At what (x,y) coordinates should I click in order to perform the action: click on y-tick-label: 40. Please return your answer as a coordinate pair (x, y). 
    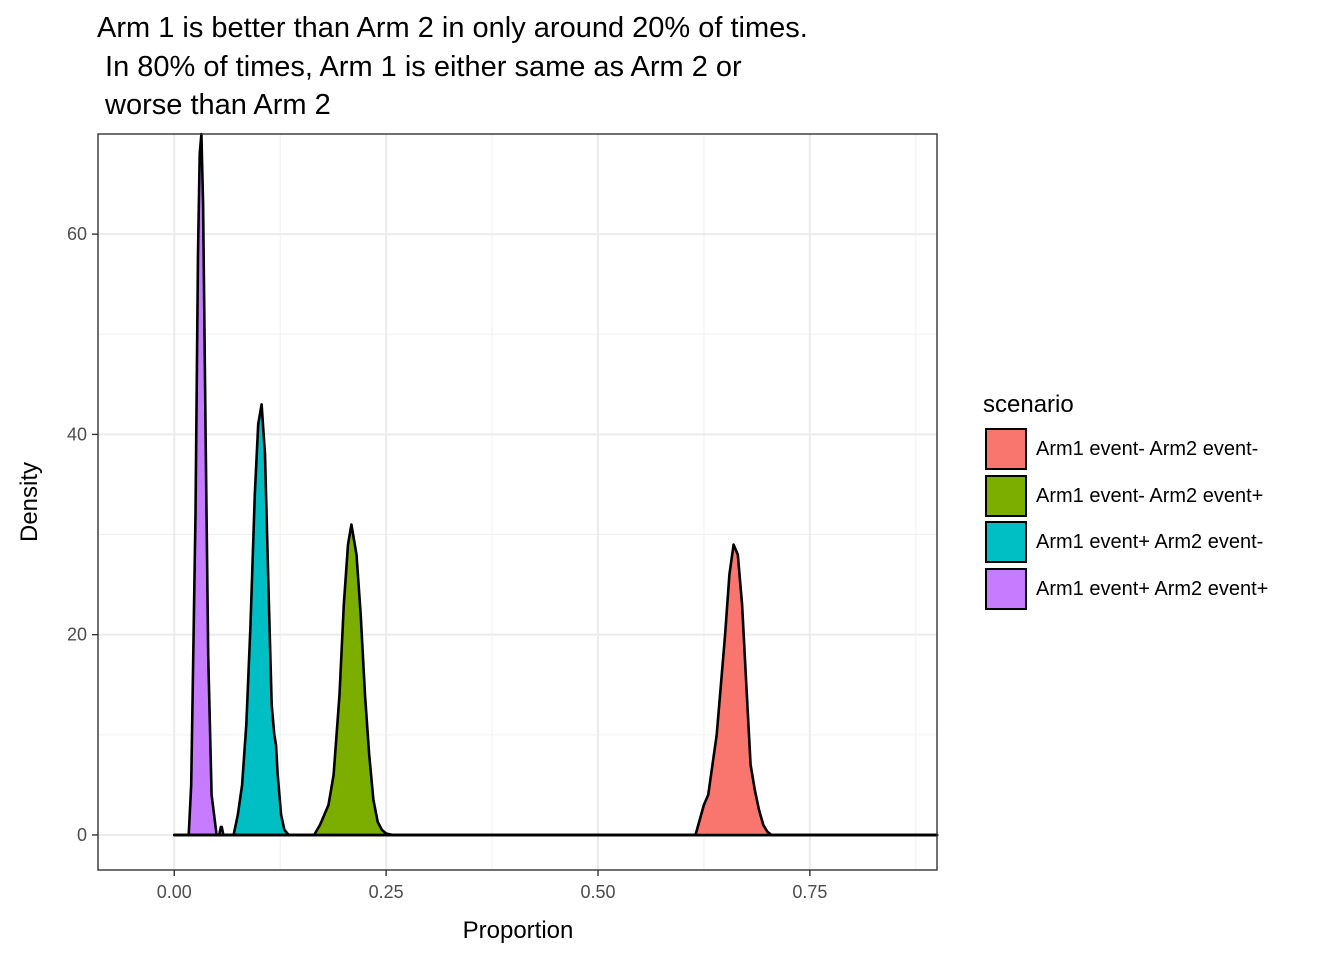
    Looking at the image, I should click on (77, 434).